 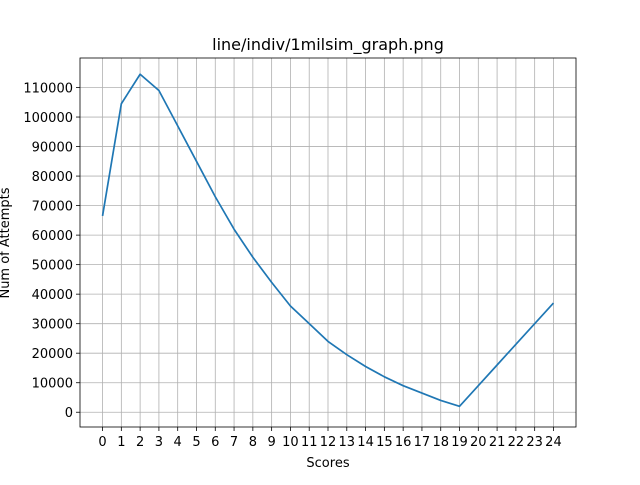 I want to click on y-tick-label-8: 80000, so click(x=52, y=177).